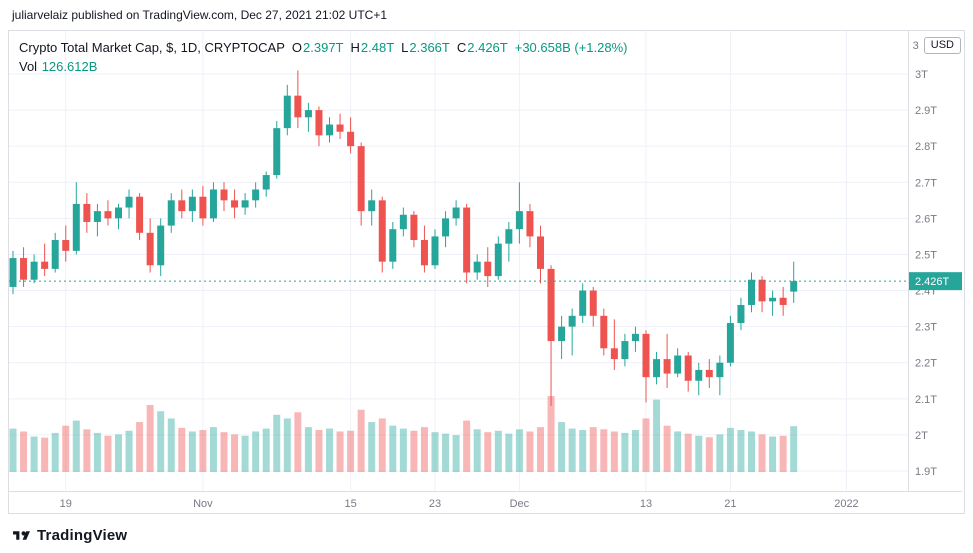 Image resolution: width=973 pixels, height=553 pixels. What do you see at coordinates (942, 45) in the screenshot?
I see `currency-unit-button: USD` at bounding box center [942, 45].